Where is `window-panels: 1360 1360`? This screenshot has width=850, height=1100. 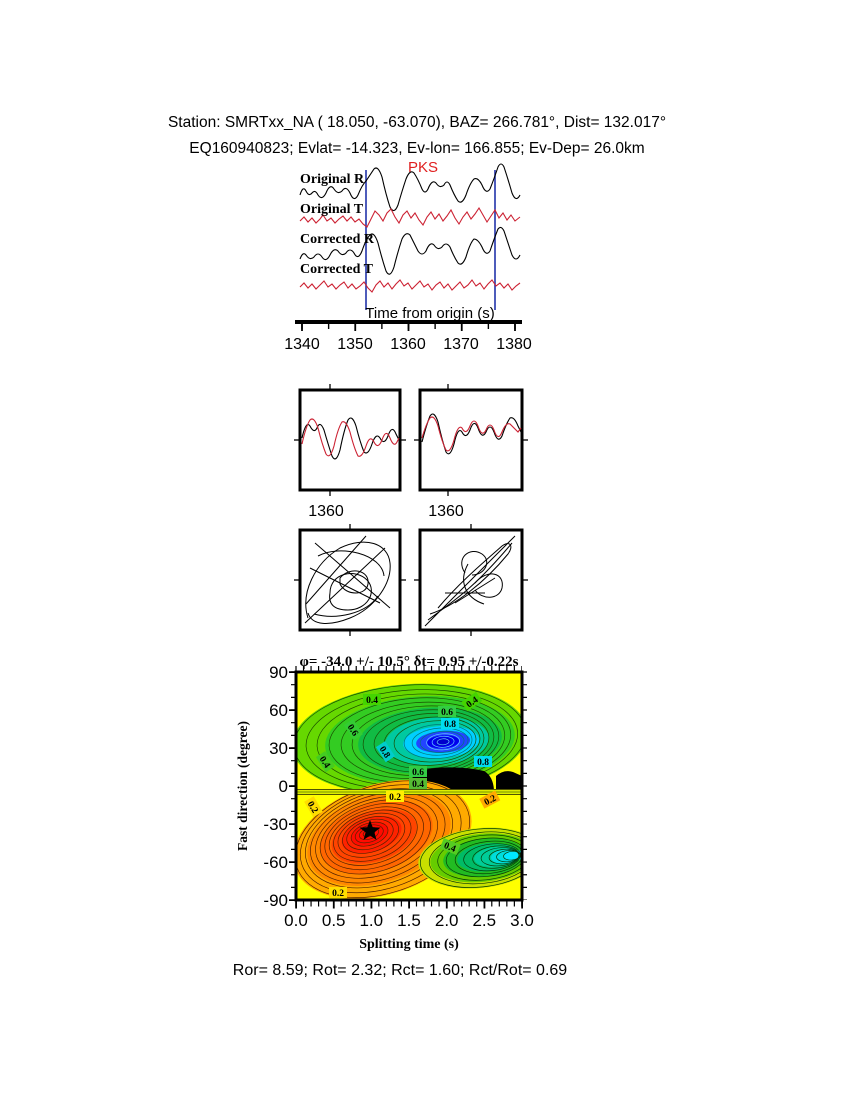
window-panels: 1360 1360 is located at coordinates (411, 510).